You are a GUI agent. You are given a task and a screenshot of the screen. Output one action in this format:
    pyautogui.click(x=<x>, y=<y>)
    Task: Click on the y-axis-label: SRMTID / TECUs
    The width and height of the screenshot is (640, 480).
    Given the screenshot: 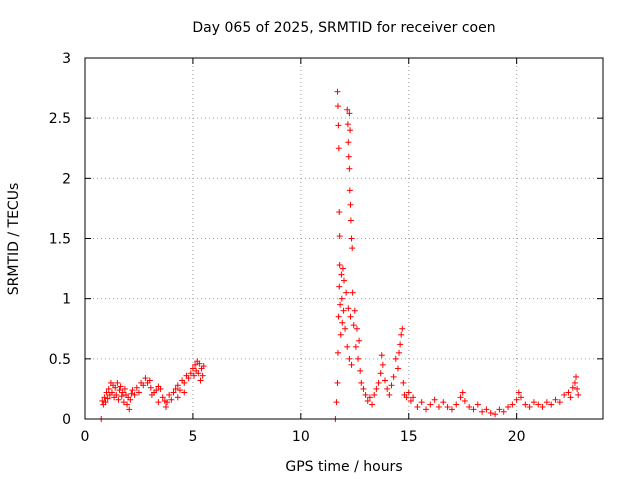 What is the action you would take?
    pyautogui.click(x=14, y=239)
    